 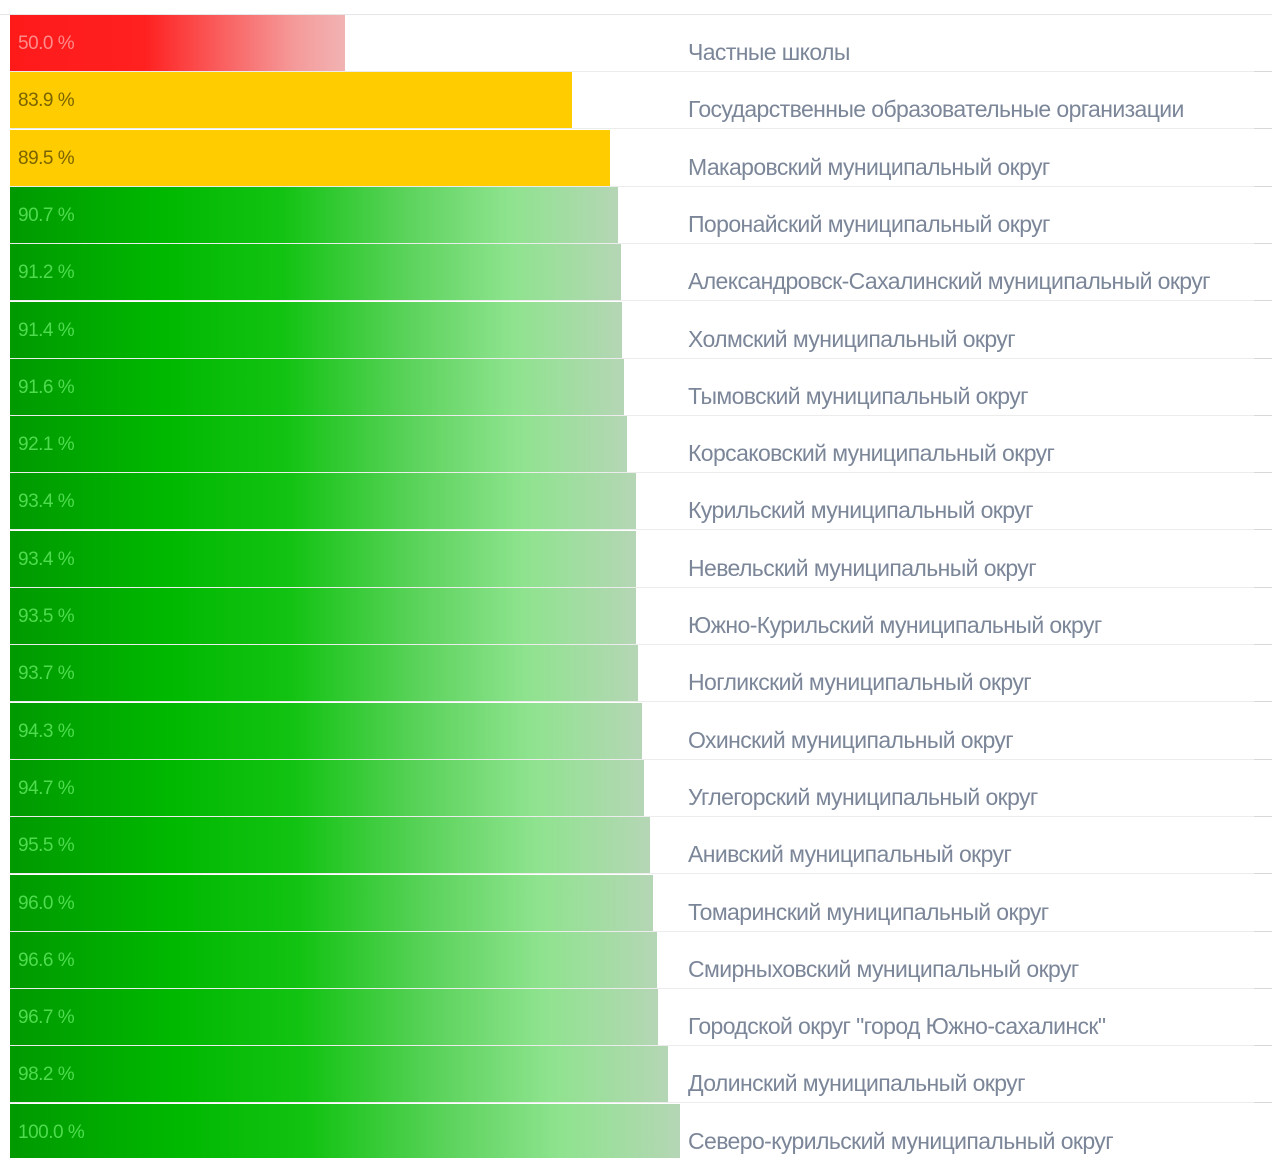 I want to click on bar-value-label: 90.7 %, so click(x=46, y=215).